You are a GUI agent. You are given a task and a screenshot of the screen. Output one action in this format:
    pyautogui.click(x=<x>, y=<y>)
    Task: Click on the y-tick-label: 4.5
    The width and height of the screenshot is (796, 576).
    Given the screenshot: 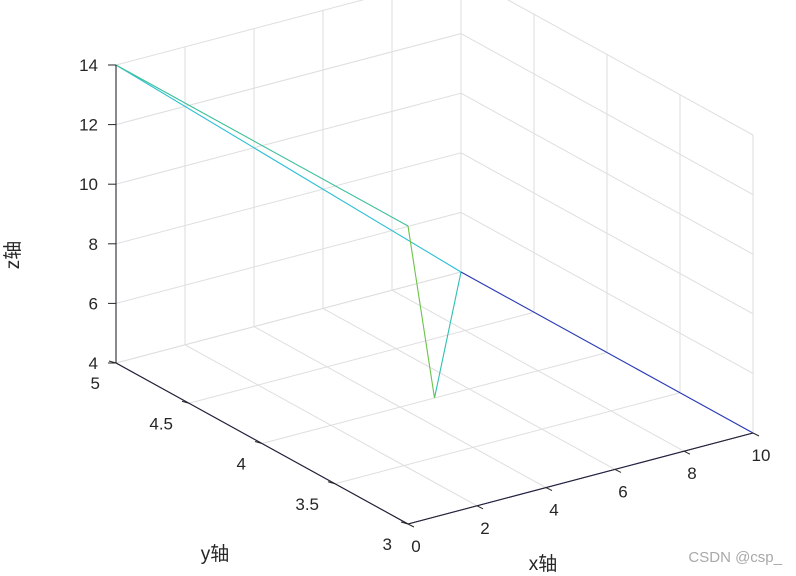 What is the action you would take?
    pyautogui.click(x=161, y=423)
    